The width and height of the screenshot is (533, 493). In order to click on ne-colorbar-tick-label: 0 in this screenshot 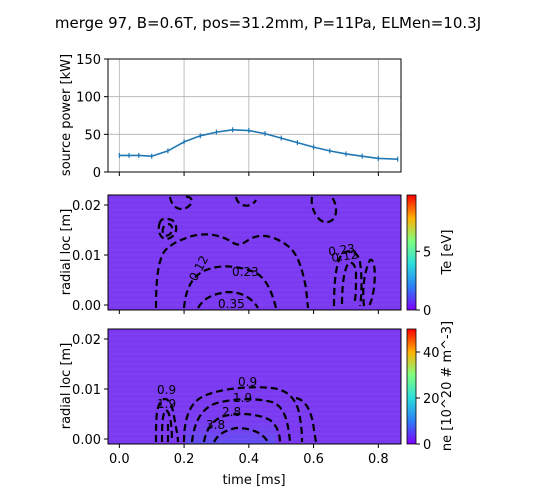, I will do `click(427, 445)`.